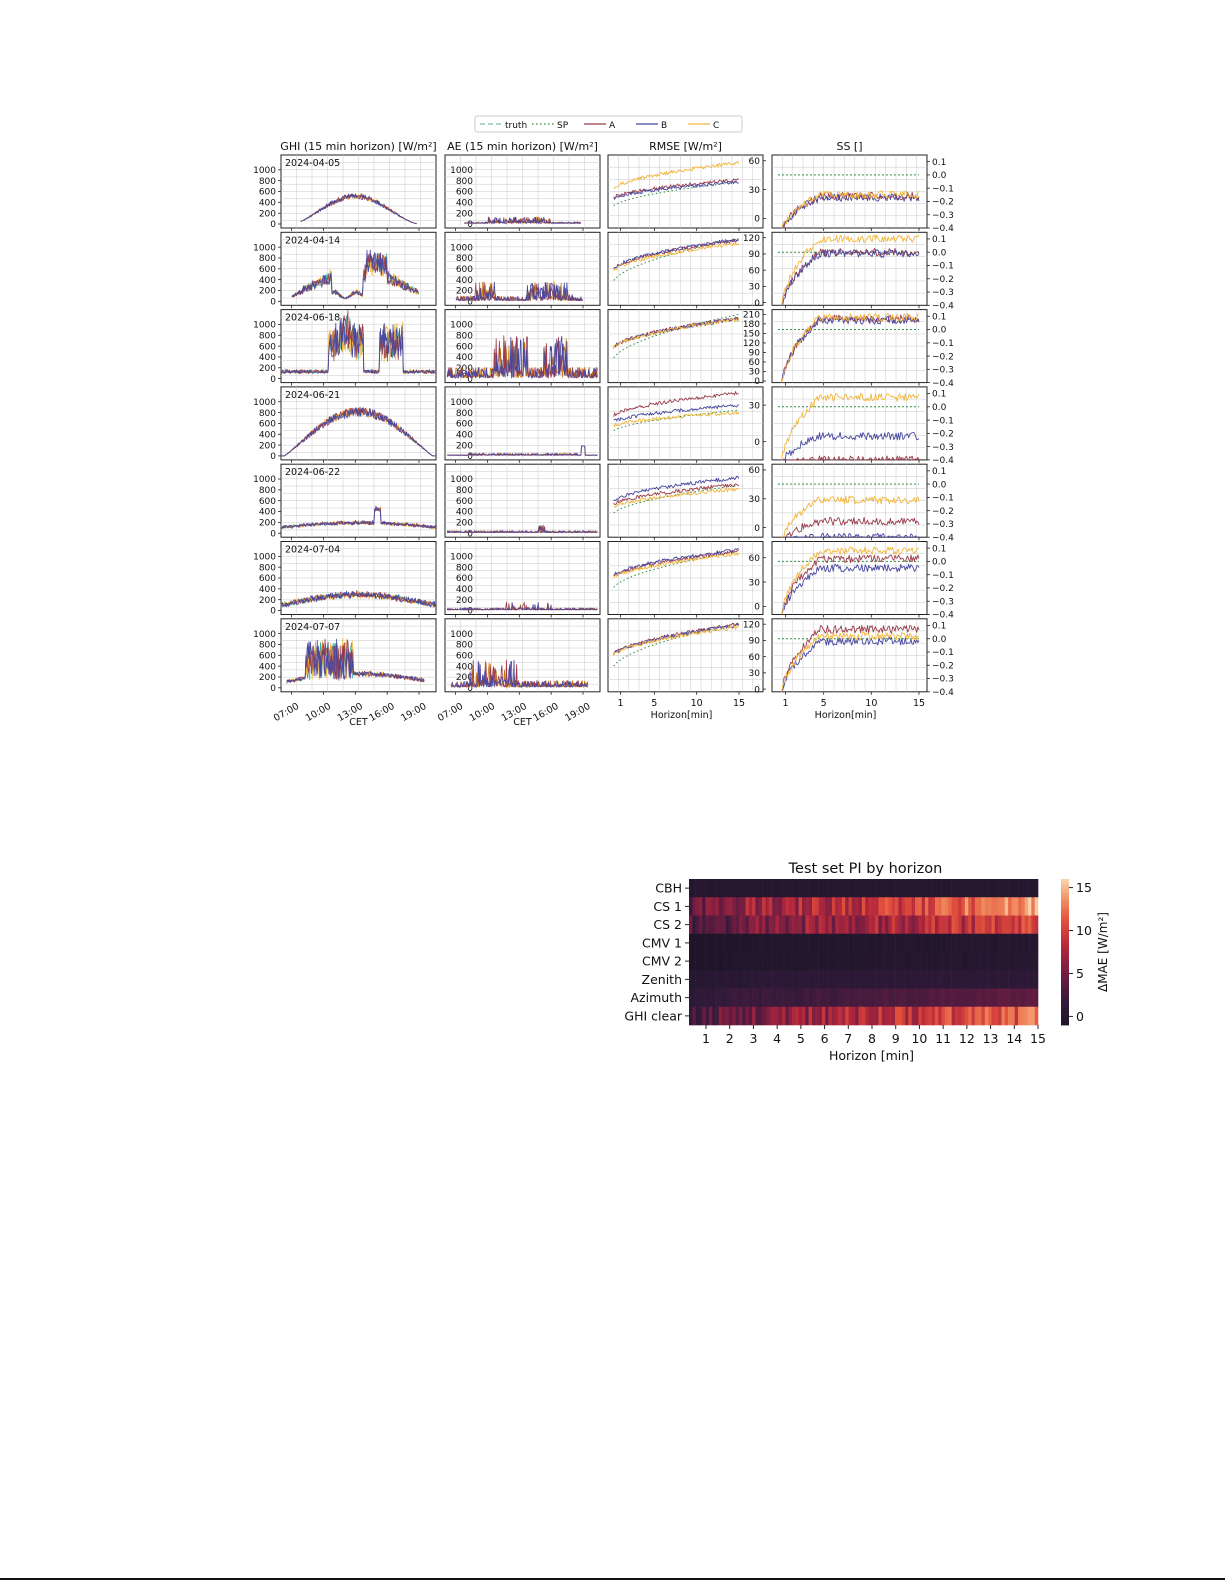 This screenshot has height=1585, width=1225. I want to click on ss-xlabel: Horizon[min], so click(846, 715).